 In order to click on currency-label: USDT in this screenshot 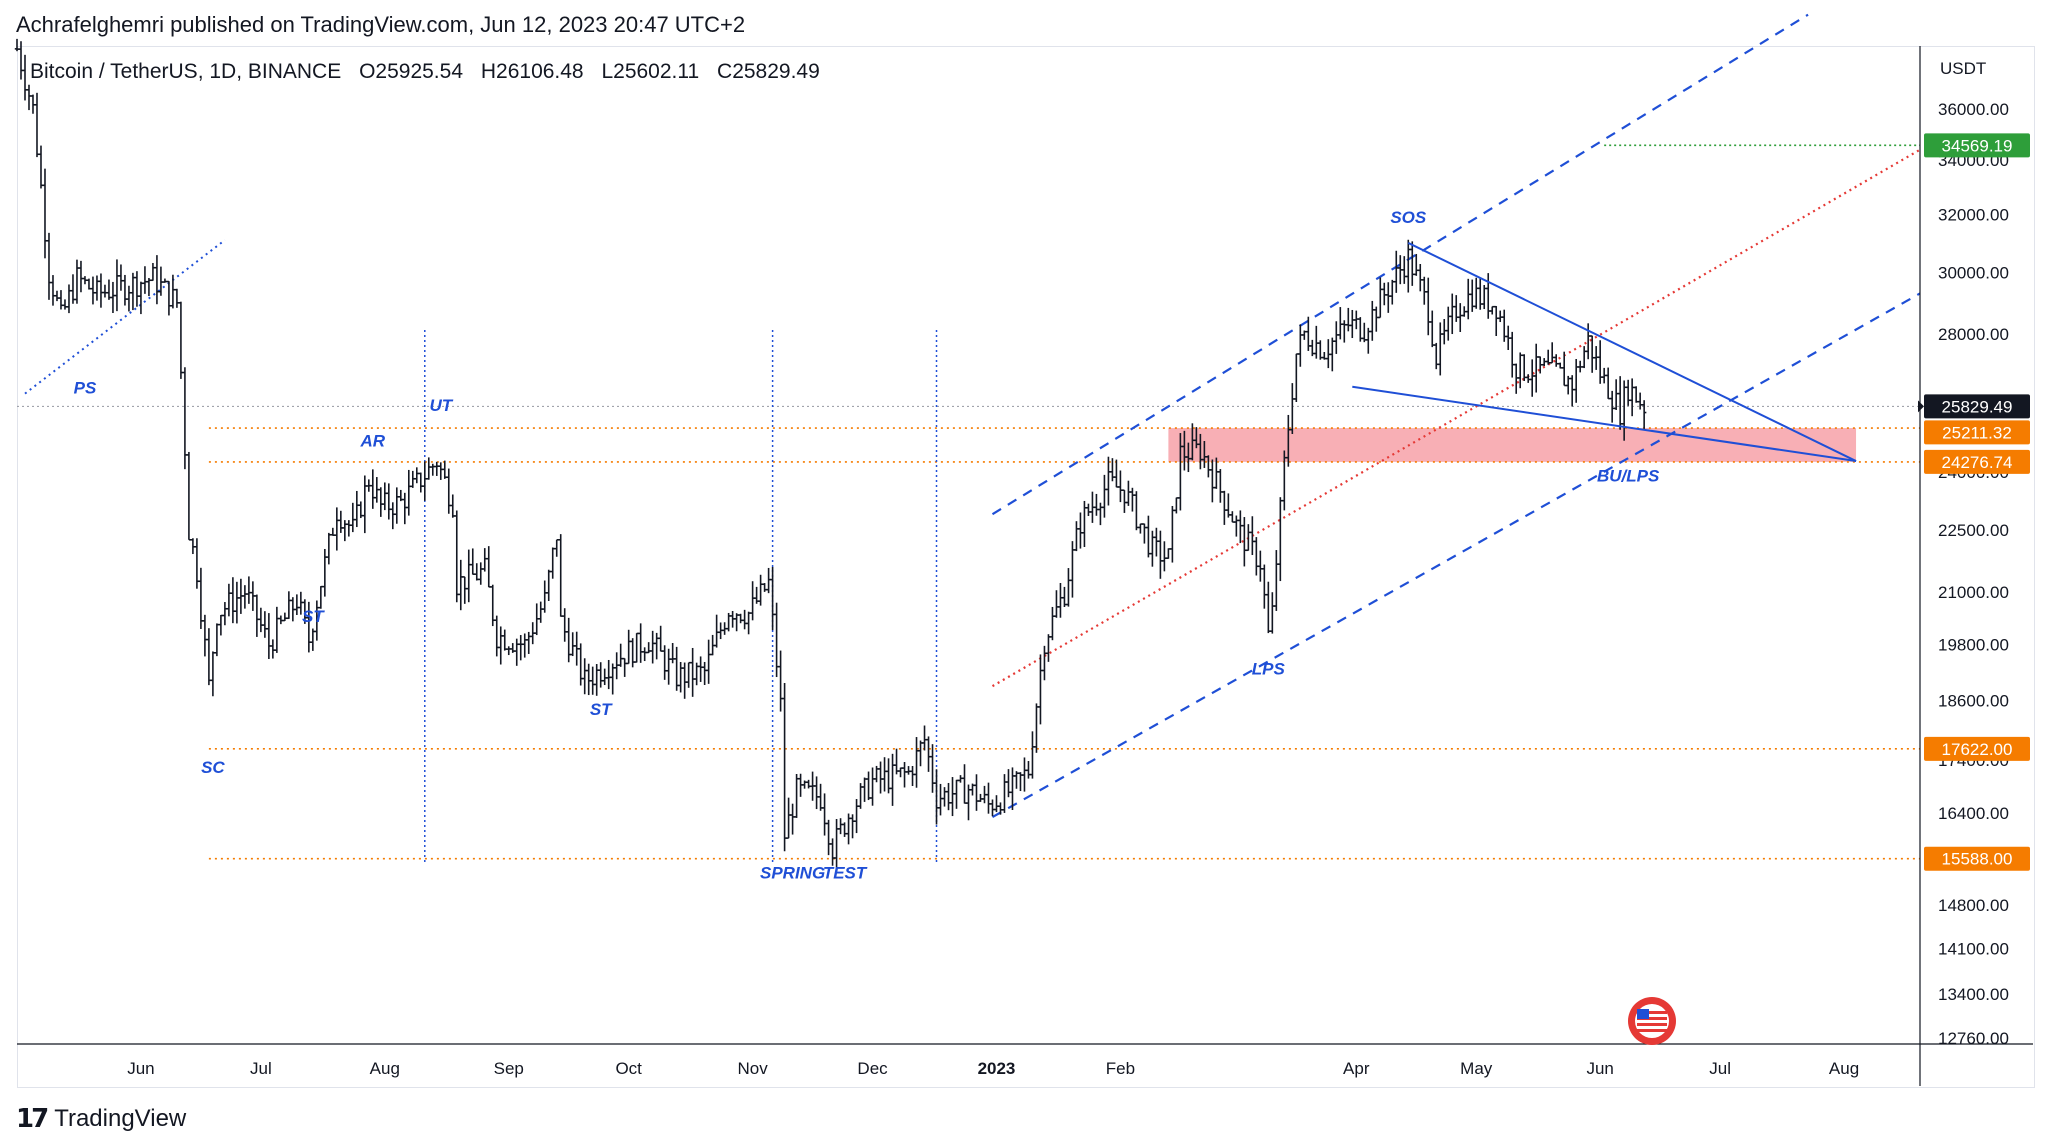, I will do `click(1963, 68)`.